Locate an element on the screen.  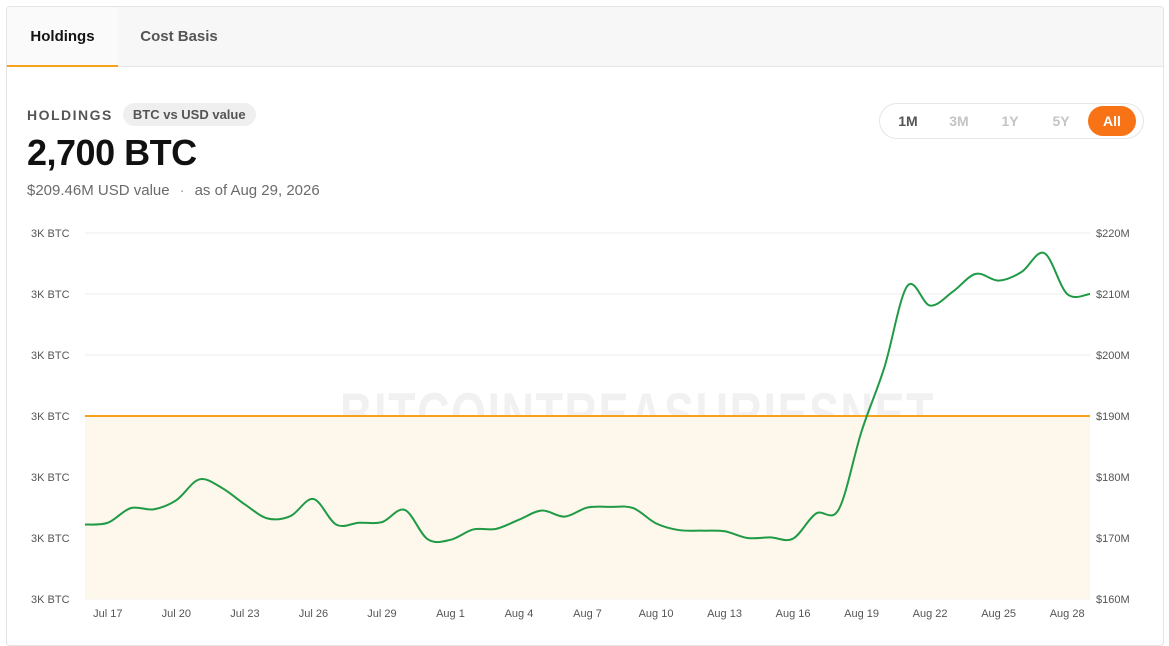
right-axis-tick: $220M is located at coordinates (1113, 234).